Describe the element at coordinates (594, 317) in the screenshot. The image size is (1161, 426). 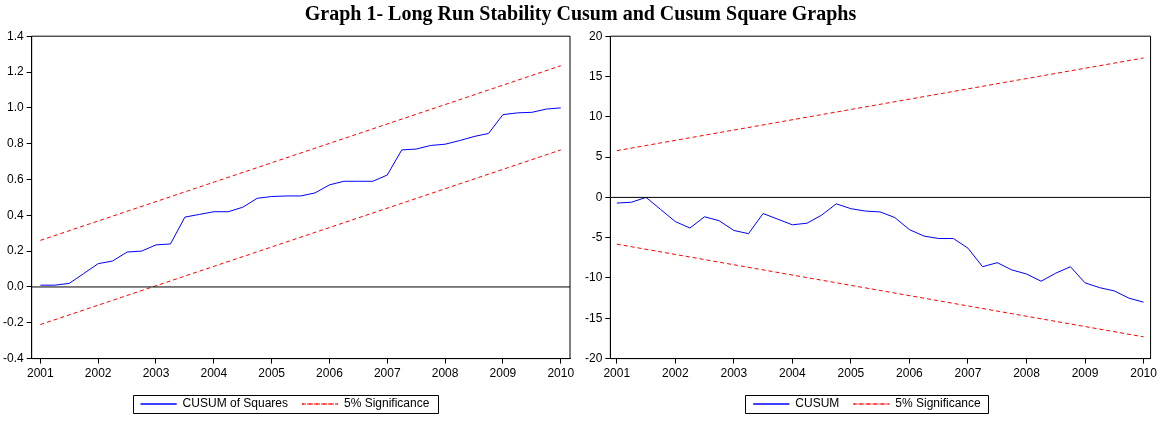
I see `y-tick-label: -15` at that location.